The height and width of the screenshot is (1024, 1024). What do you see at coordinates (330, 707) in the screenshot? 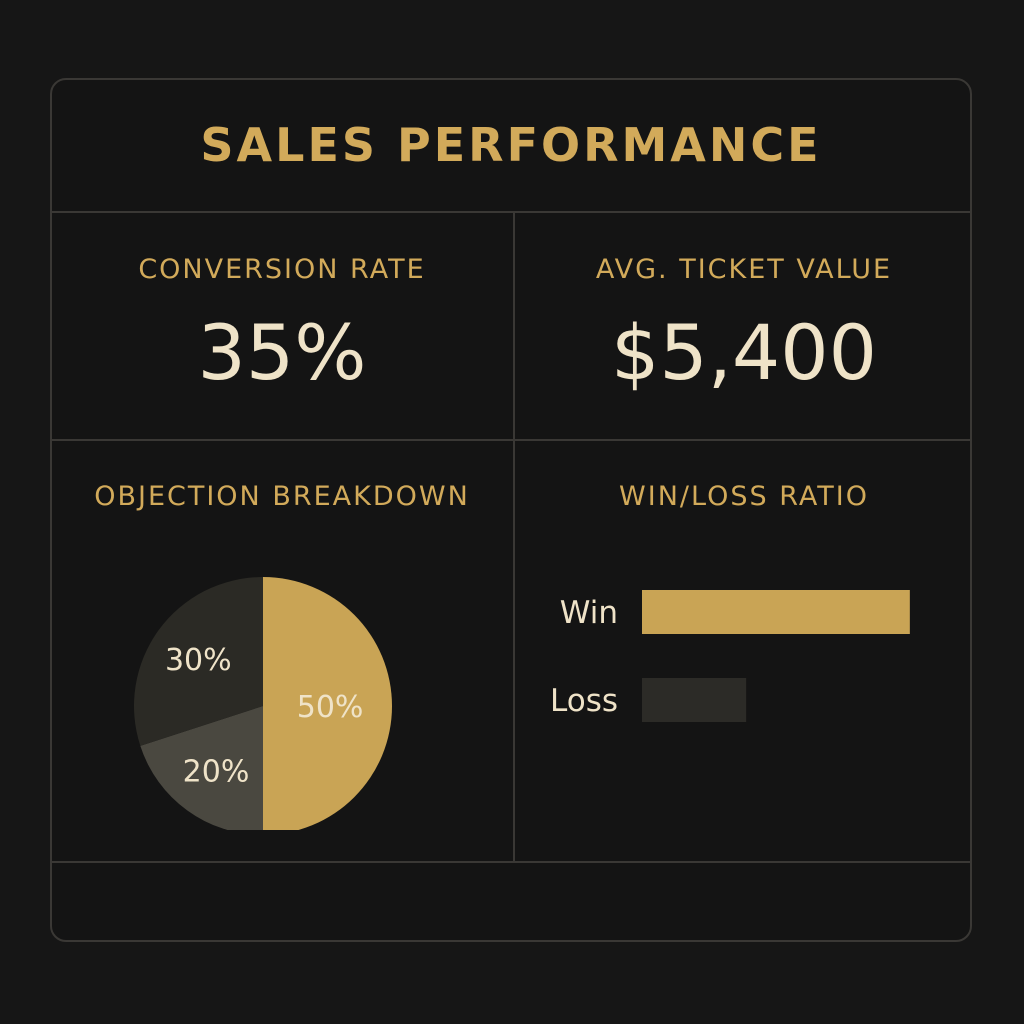
I see `pie-slice-label: 50%` at bounding box center [330, 707].